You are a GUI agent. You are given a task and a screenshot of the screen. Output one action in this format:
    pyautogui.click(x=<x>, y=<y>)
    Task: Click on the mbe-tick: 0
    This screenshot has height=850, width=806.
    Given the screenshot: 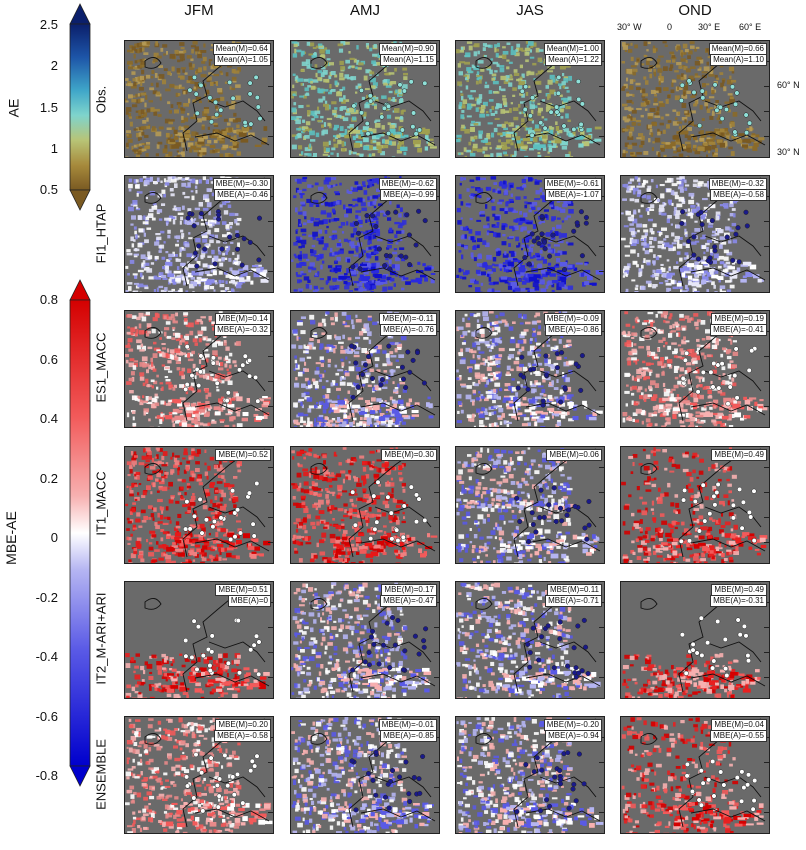 What is the action you would take?
    pyautogui.click(x=54, y=537)
    